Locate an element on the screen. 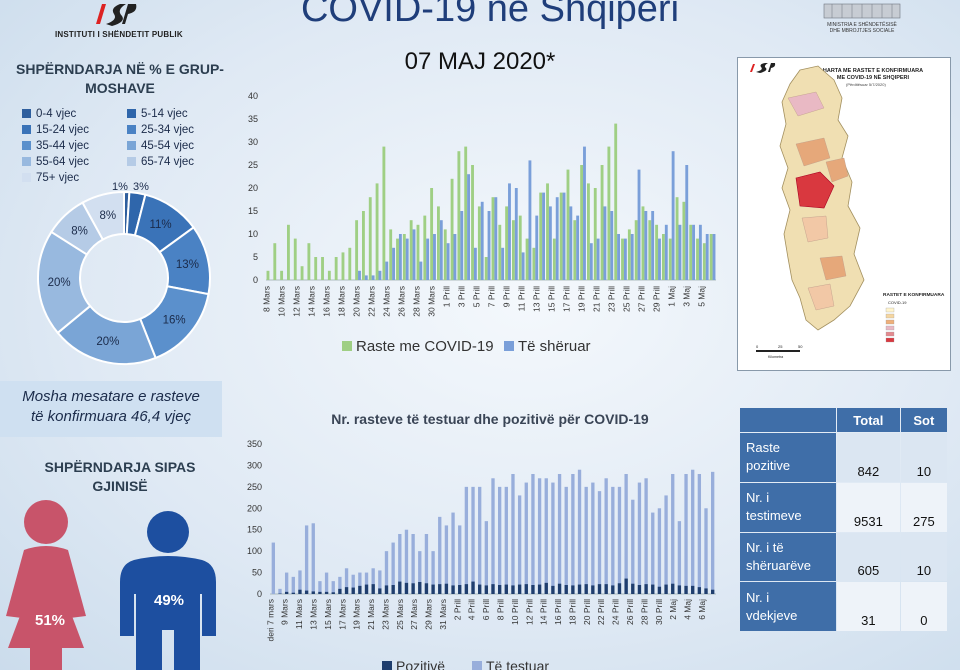  legend-item: 45-54 vjec is located at coordinates (179, 145).